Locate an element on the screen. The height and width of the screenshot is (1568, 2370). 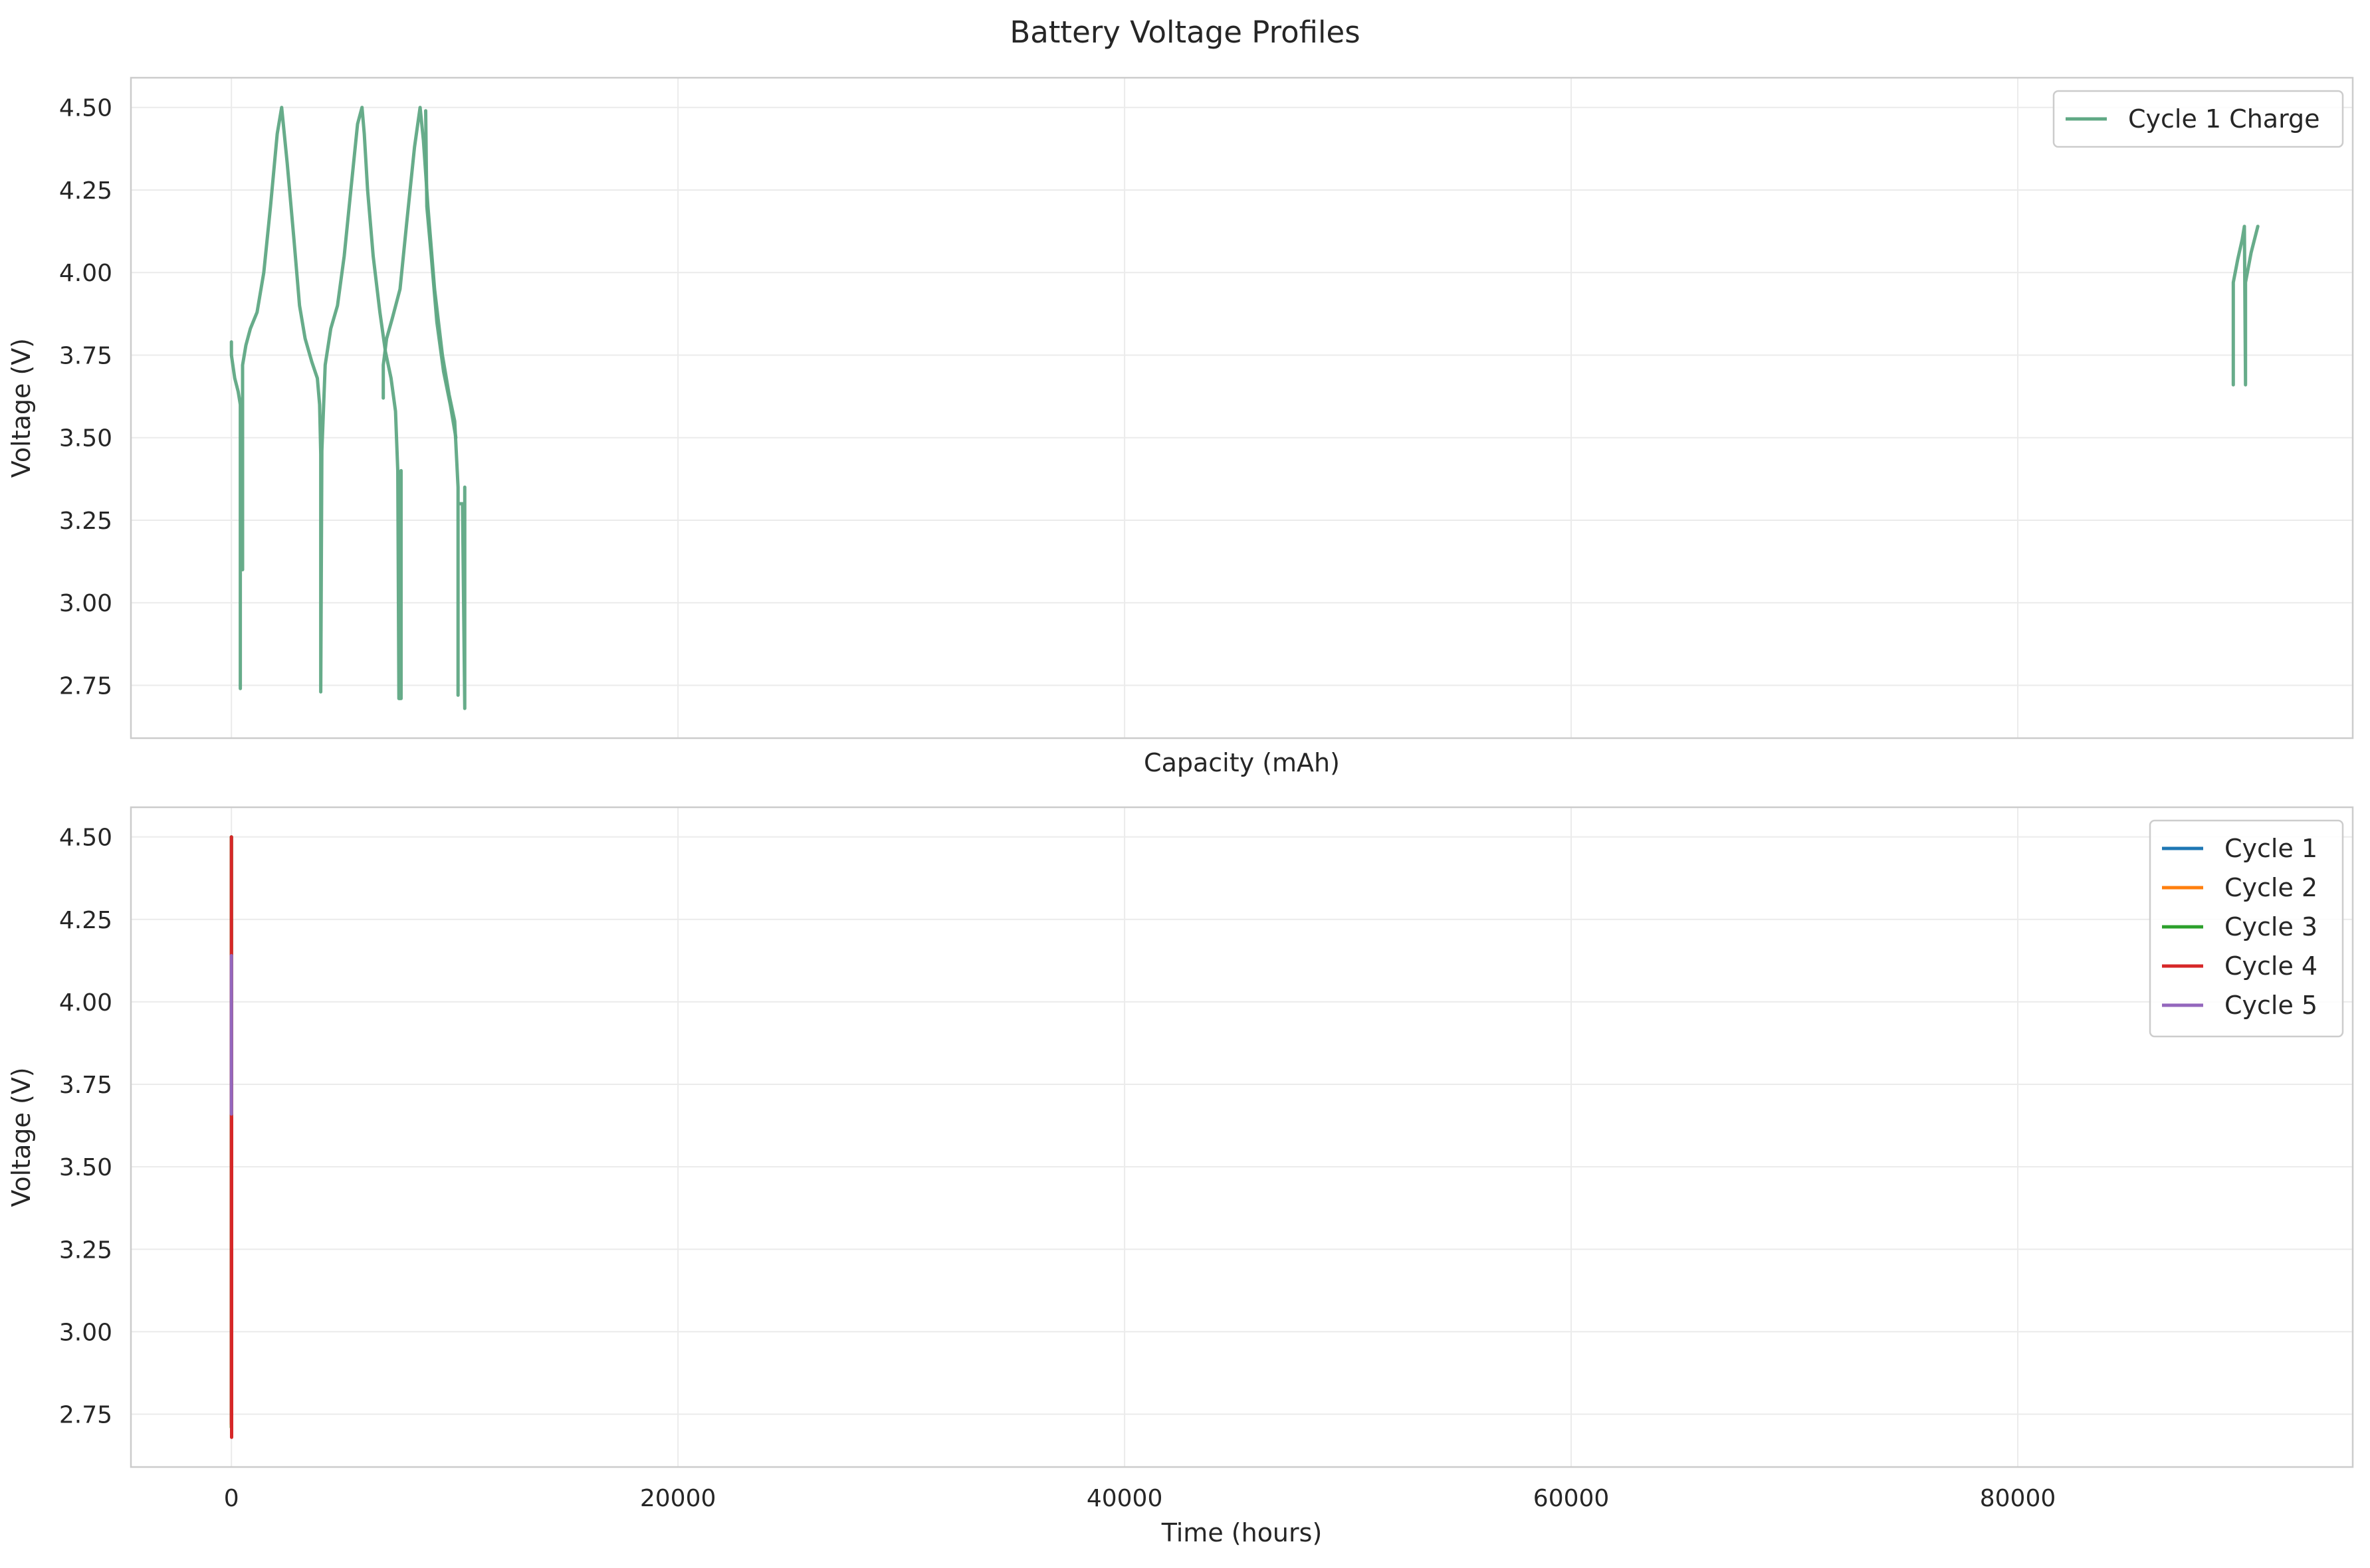
legend: Cycle 1 Cycle 2 Cycle 3 Cycle 4 Cycle 5 is located at coordinates (2246, 928).